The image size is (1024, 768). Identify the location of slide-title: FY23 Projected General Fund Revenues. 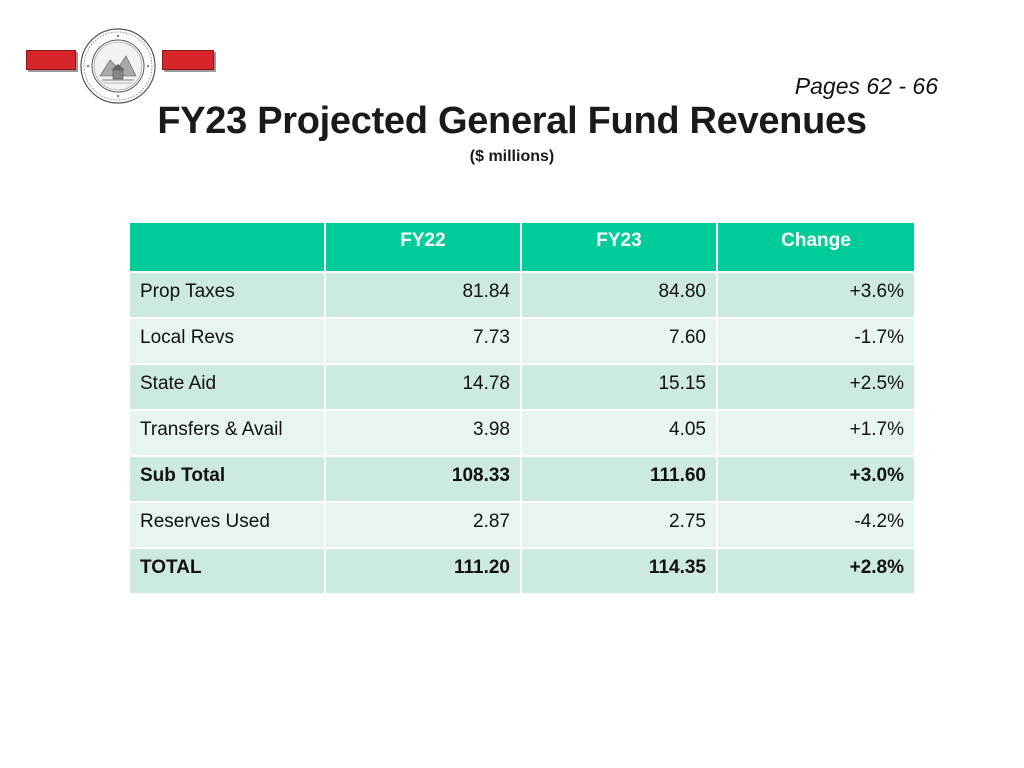
(512, 121).